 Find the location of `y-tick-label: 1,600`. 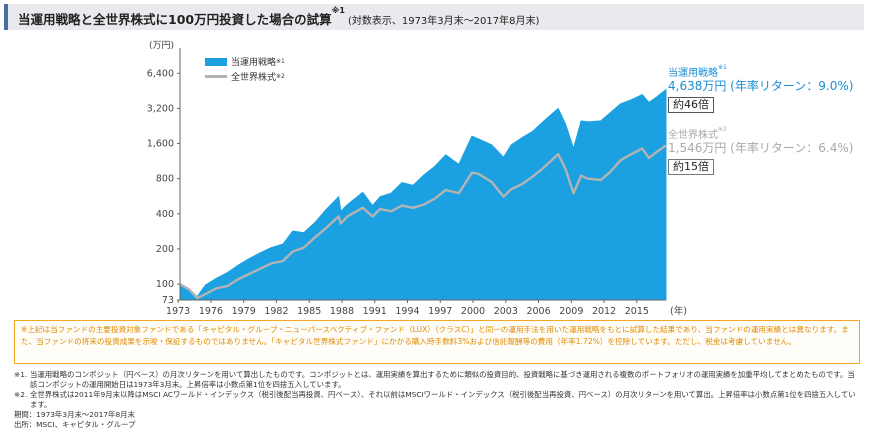

y-tick-label: 1,600 is located at coordinates (160, 144).